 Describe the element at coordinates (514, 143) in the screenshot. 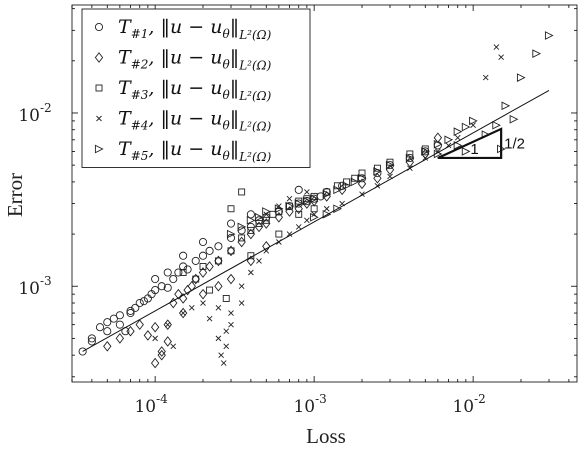

I see `slope-rise-label: 1/2` at that location.